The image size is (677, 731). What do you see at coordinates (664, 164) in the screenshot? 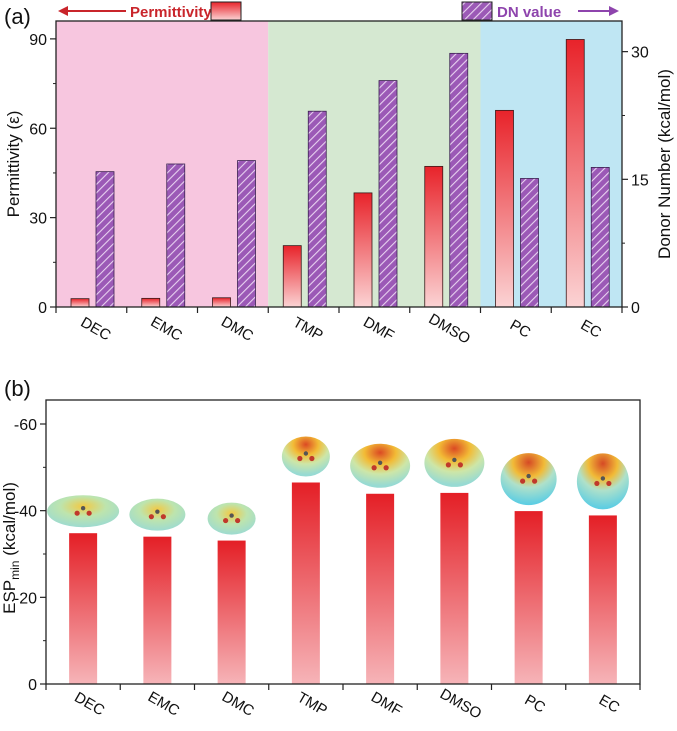
I see `panel-a-y2label: Donor Number (kcal/mol)` at bounding box center [664, 164].